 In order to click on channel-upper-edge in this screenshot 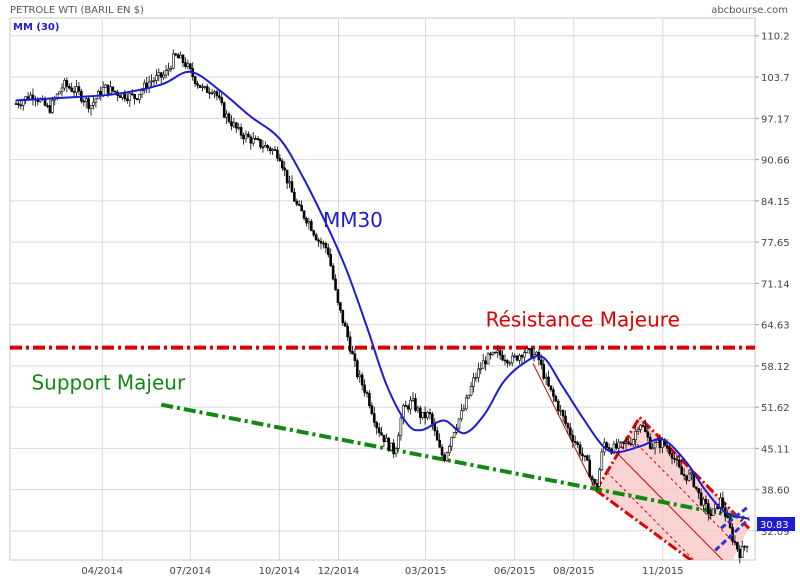, I will do `click(672, 472)`.